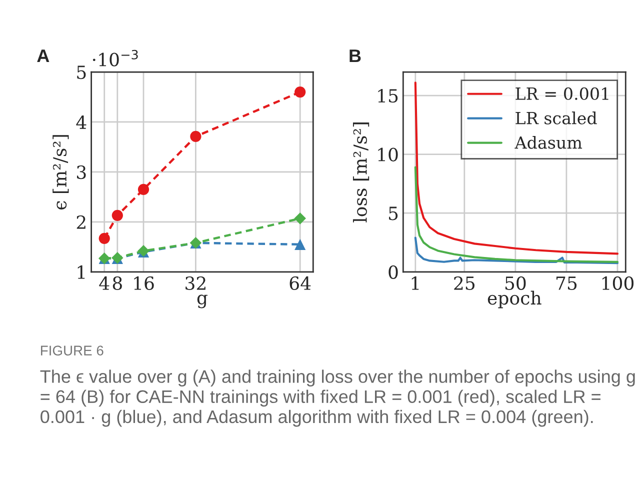  What do you see at coordinates (337, 398) in the screenshot?
I see `text: The ϵ value over g (A) and training loss over the number of epochs using g = 64 (B) for CAE-NN trainings with fixed LR = 0.001 (red), scaled LR = 0.001 · g (blue), and Adasum algorithm with fixed LR = 0.004 (green).` at bounding box center [337, 398].